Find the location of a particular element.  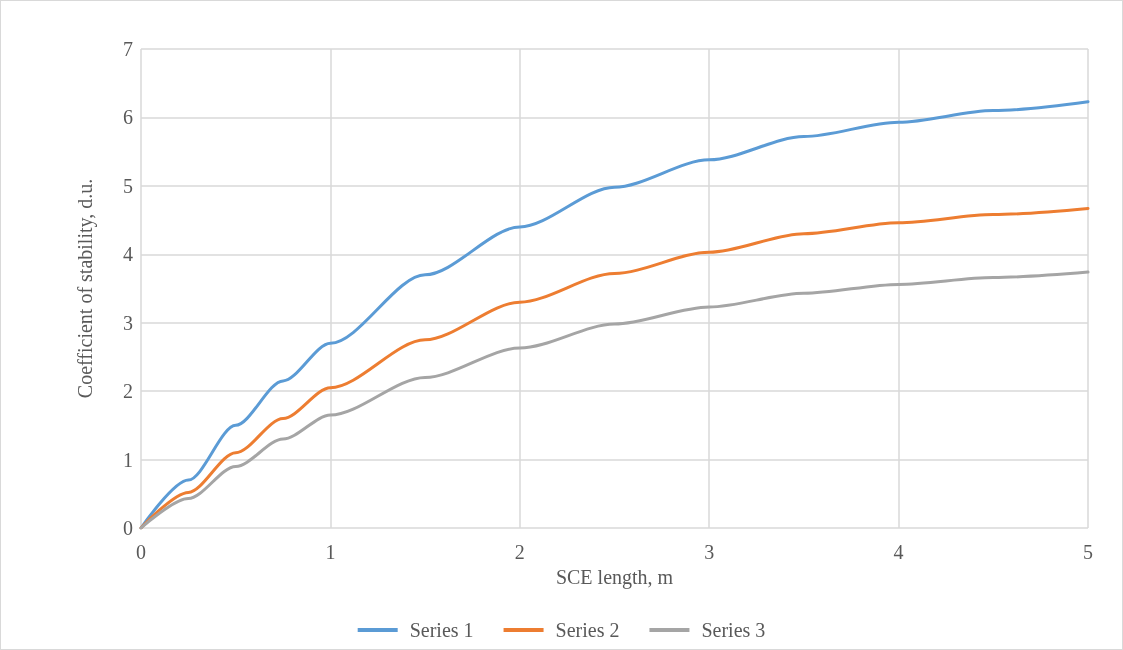

x-tick-label: 4 is located at coordinates (898, 552).